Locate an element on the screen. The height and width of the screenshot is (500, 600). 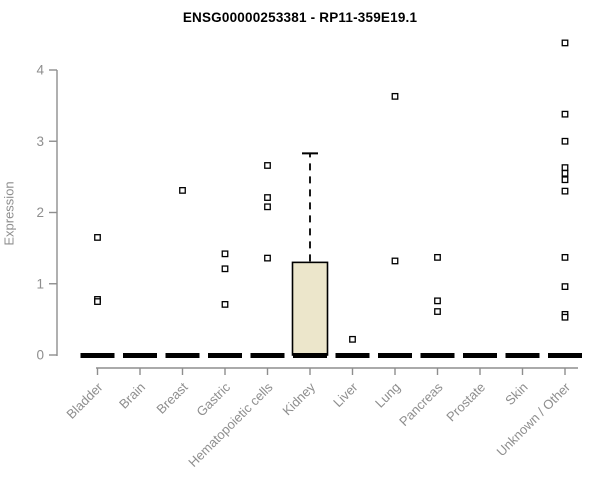
x-category-label: Hematopoietic cells is located at coordinates (230, 424).